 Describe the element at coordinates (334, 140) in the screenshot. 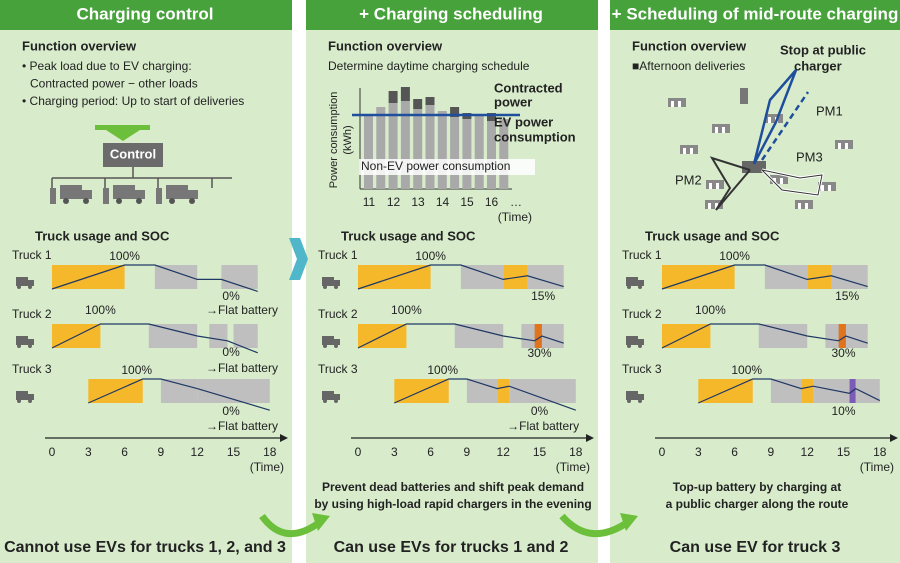

I see `chart-y-label: Power consumption` at that location.